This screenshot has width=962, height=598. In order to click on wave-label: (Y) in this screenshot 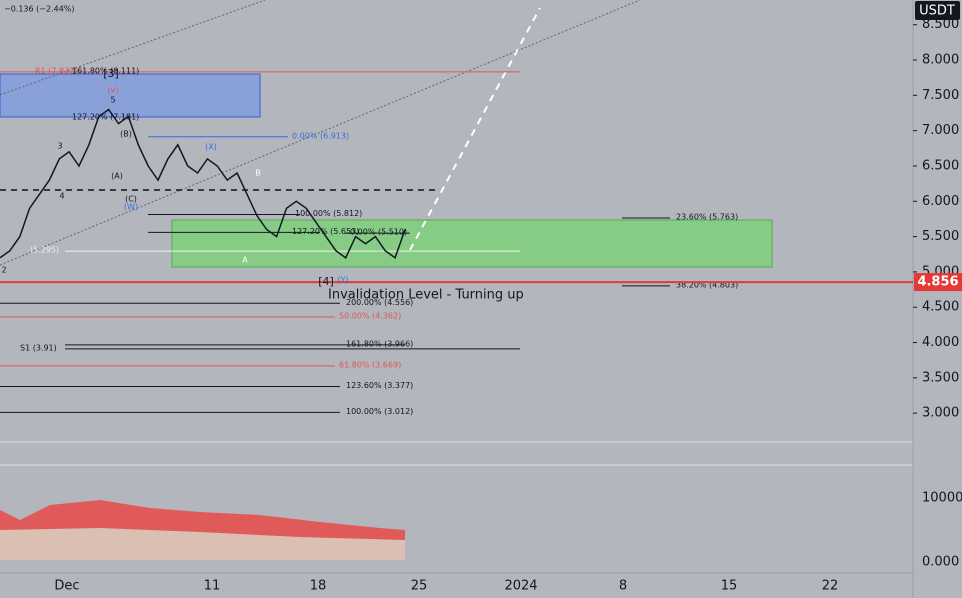, I will do `click(342, 280)`.